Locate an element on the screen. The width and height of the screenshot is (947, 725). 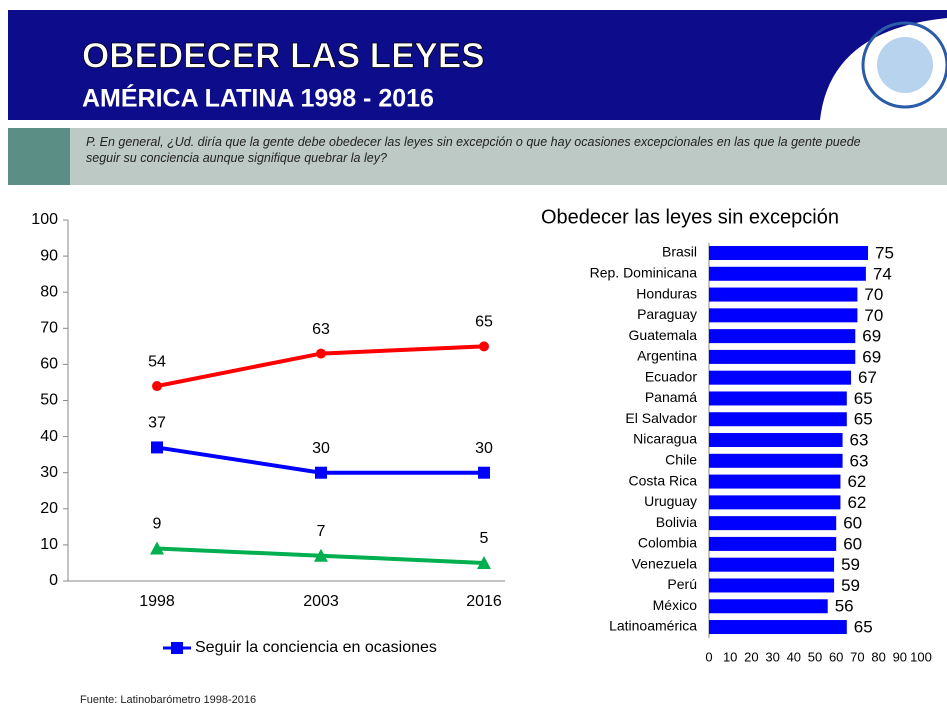
data-label: 9 is located at coordinates (157, 524).